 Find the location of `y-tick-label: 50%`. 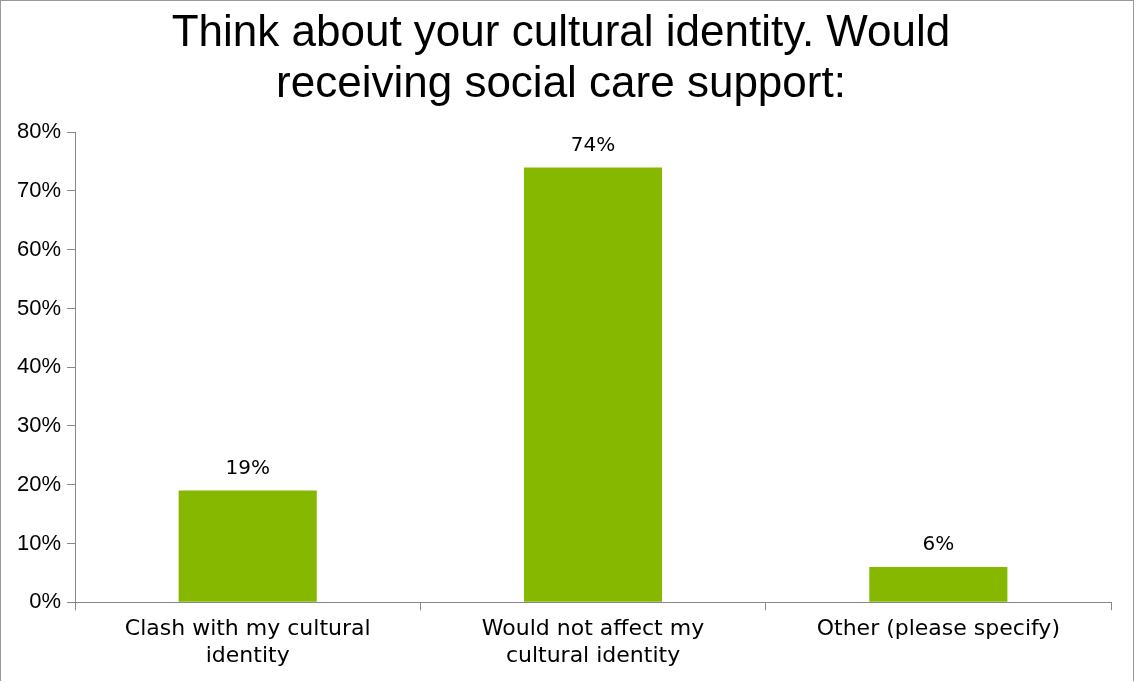

y-tick-label: 50% is located at coordinates (39, 307).